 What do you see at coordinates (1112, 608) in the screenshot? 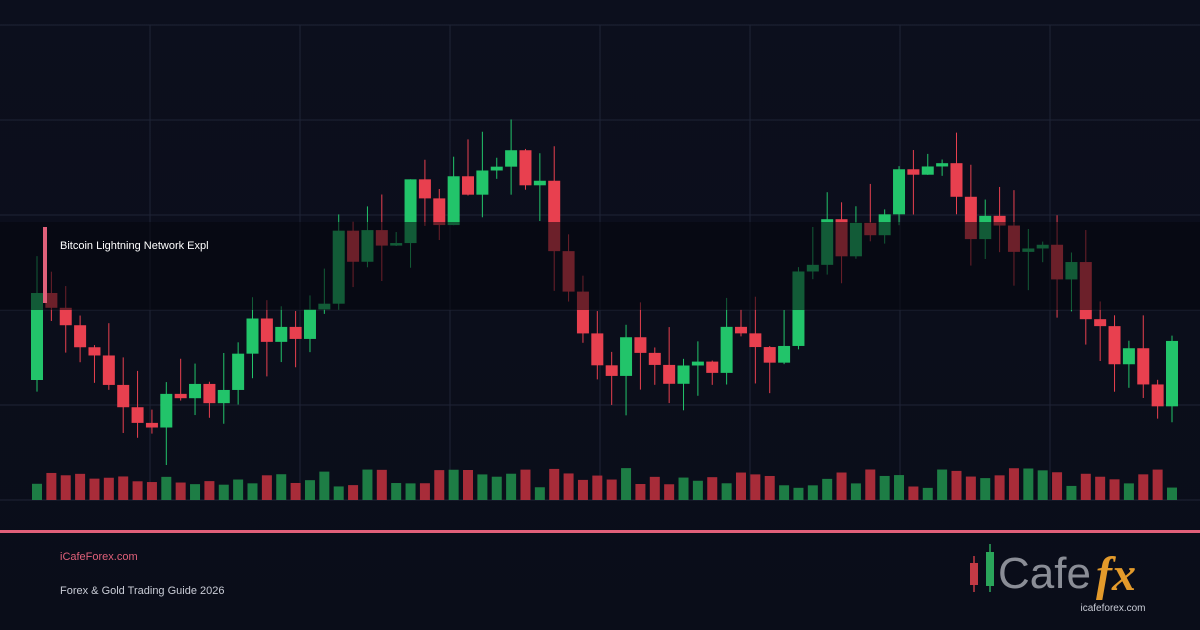
I see `logo-url: icafeforex.com` at bounding box center [1112, 608].